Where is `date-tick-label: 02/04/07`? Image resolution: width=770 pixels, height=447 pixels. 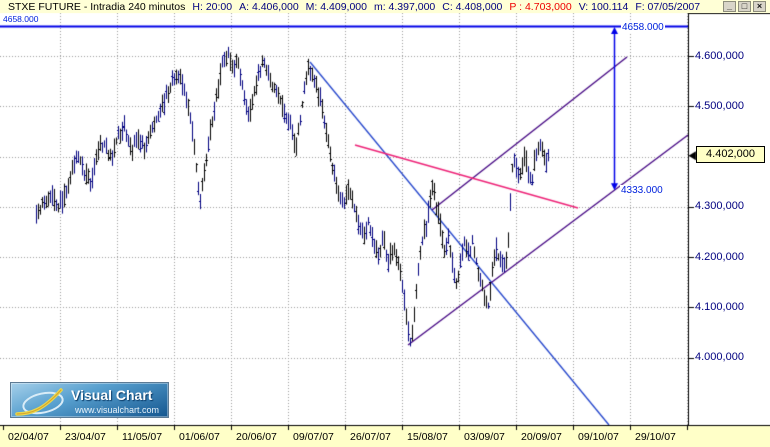
date-tick-label: 02/04/07 is located at coordinates (28, 437).